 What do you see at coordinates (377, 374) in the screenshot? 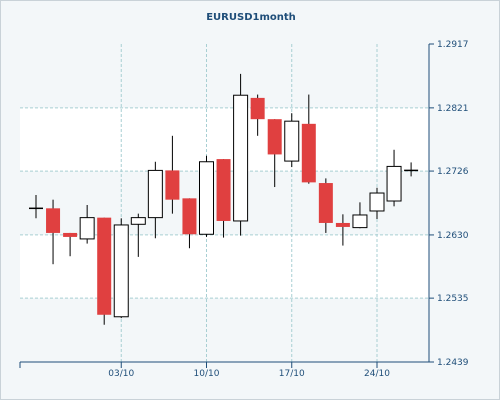
I see `x-tick-label: 24/10` at bounding box center [377, 374].